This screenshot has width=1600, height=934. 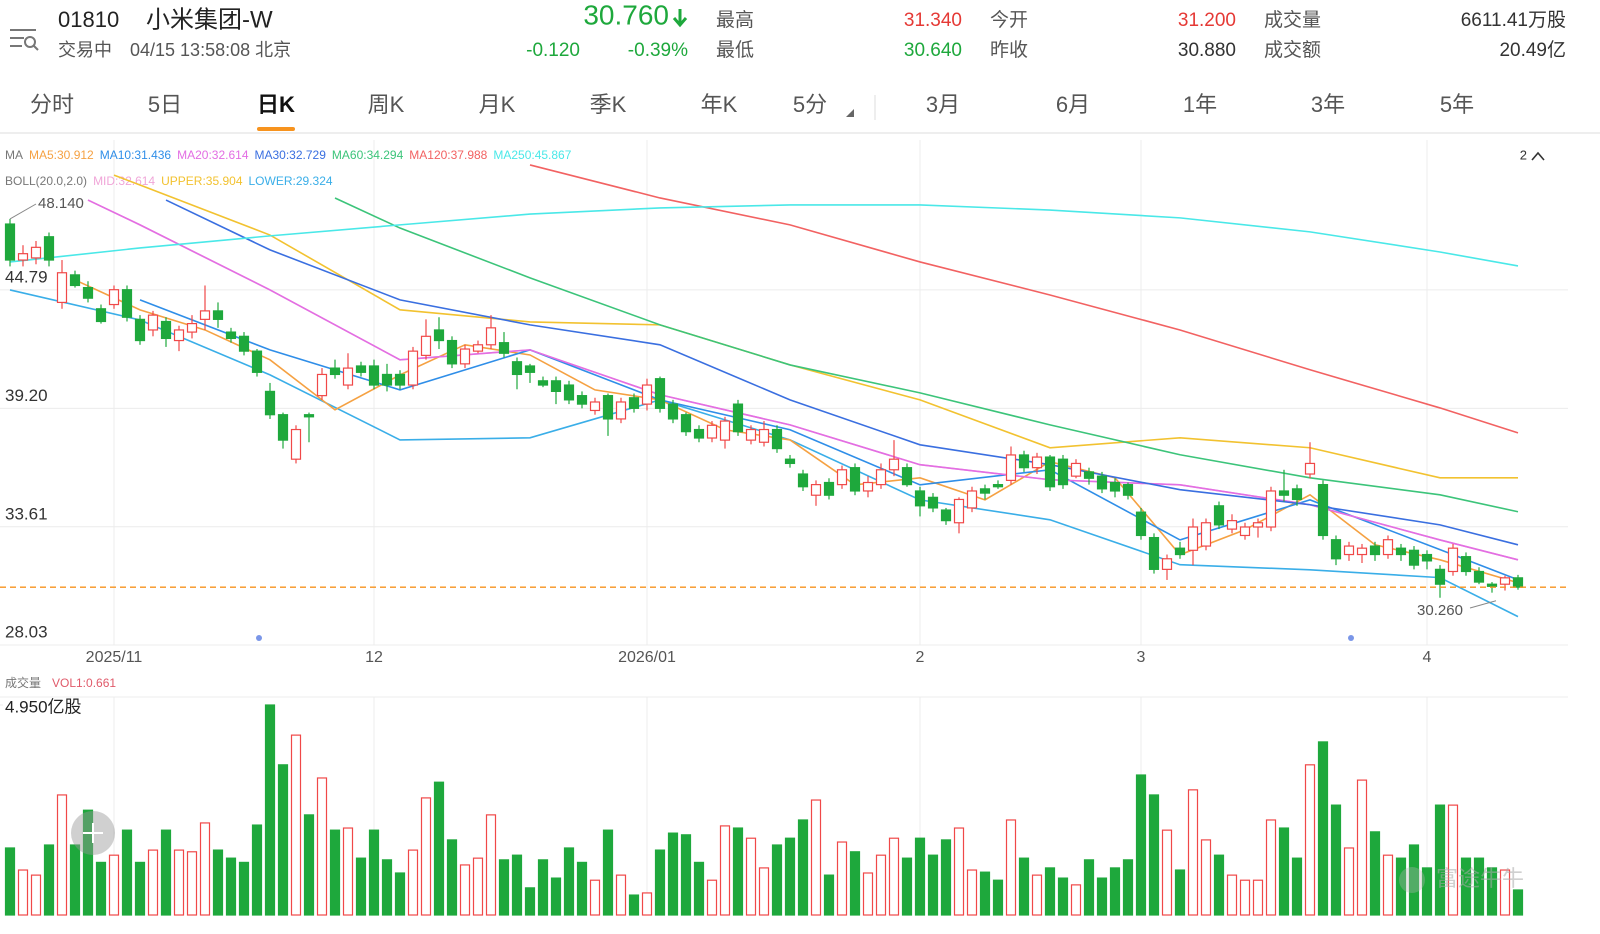 What do you see at coordinates (735, 50) in the screenshot?
I see `stat-label: 最低` at bounding box center [735, 50].